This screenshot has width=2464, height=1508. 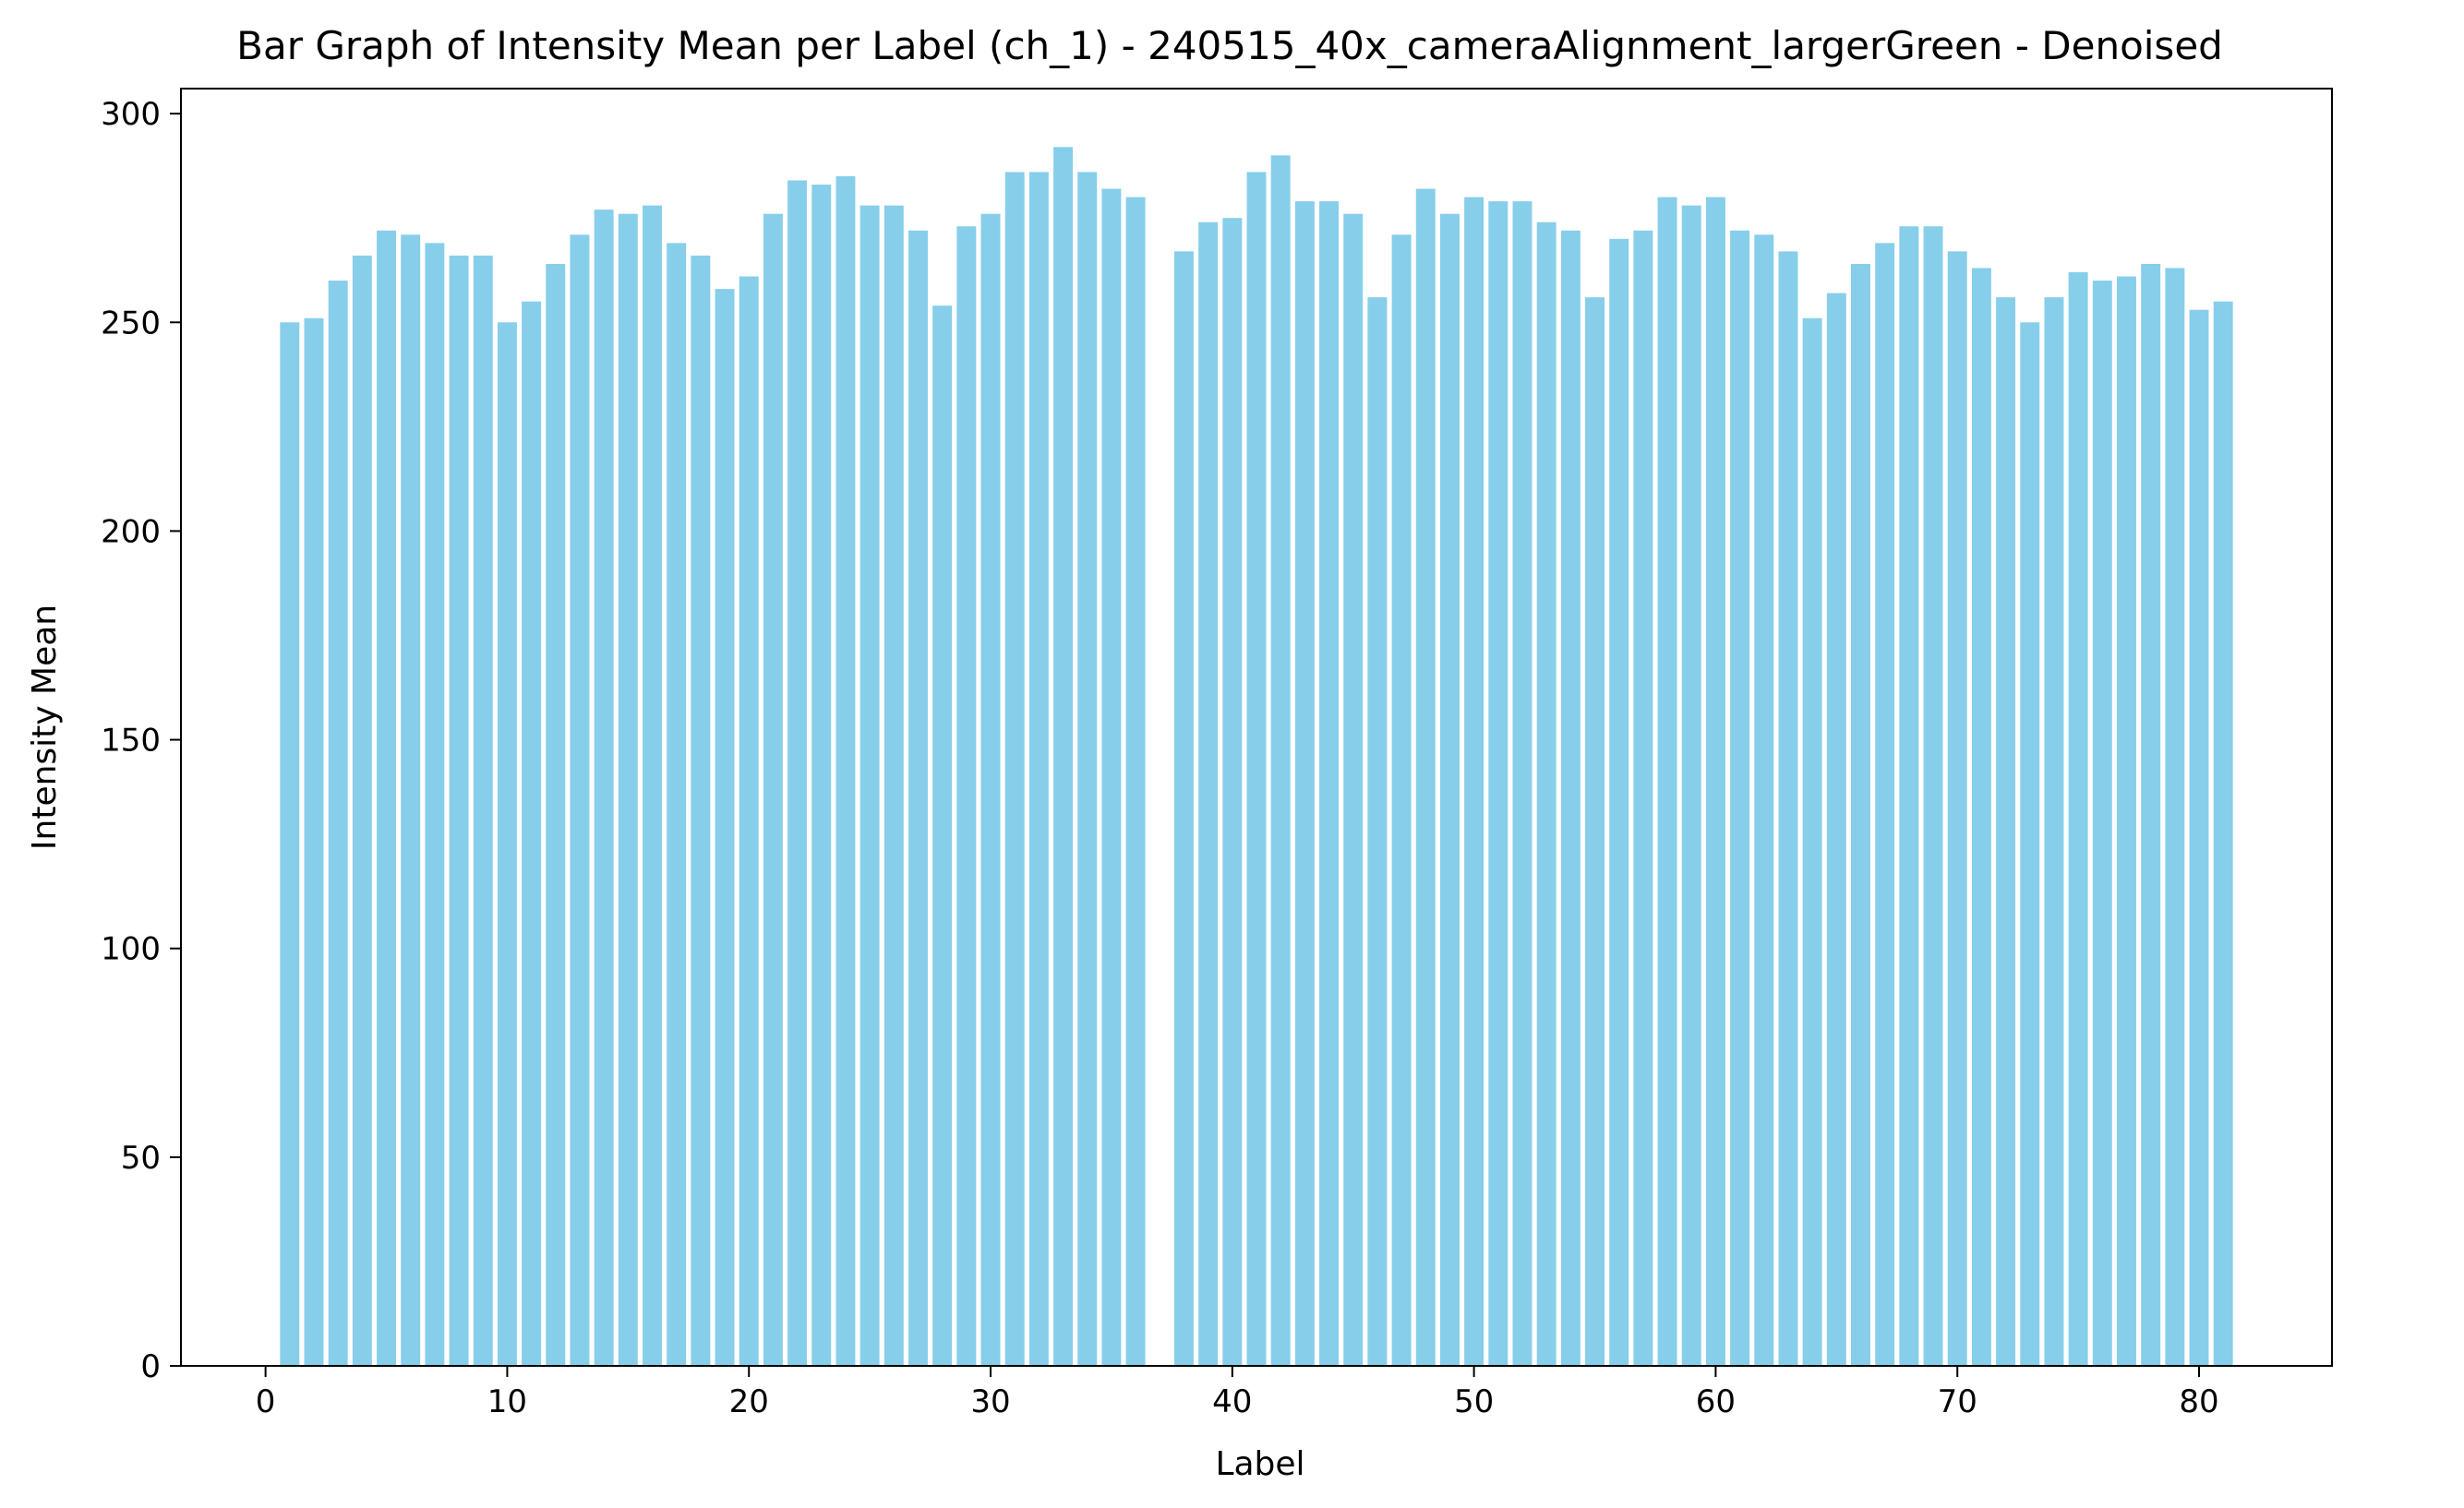 What do you see at coordinates (45, 727) in the screenshot?
I see `y-axis-title: Intensity Mean` at bounding box center [45, 727].